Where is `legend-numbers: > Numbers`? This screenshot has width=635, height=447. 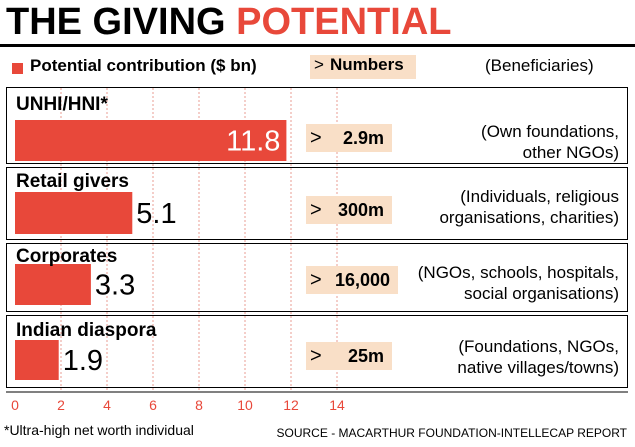
legend-numbers: > Numbers is located at coordinates (363, 67).